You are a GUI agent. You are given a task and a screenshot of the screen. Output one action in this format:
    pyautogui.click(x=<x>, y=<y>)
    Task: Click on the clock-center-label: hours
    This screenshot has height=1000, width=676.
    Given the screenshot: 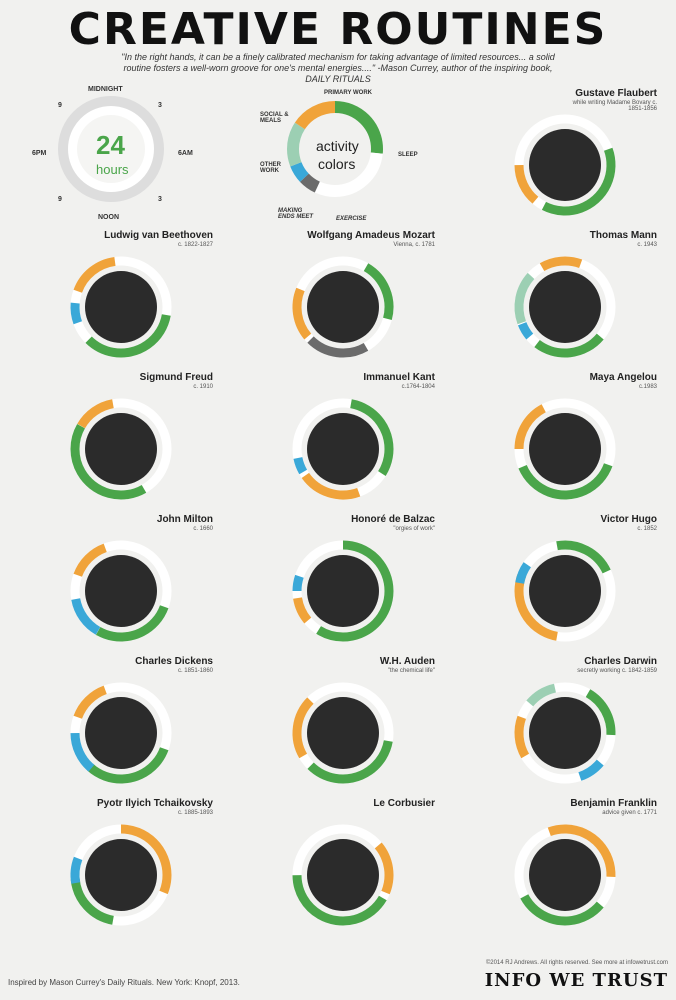 What is the action you would take?
    pyautogui.click(x=112, y=169)
    